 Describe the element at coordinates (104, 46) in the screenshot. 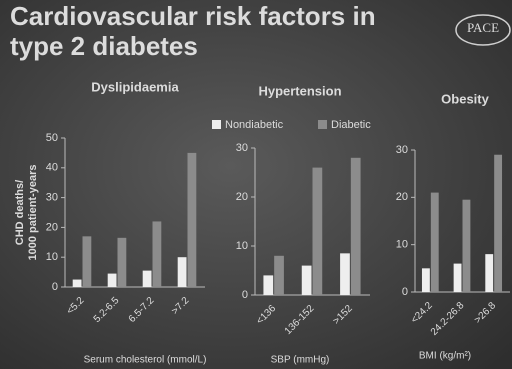

I see `slide-title: type 2 diabetes` at that location.